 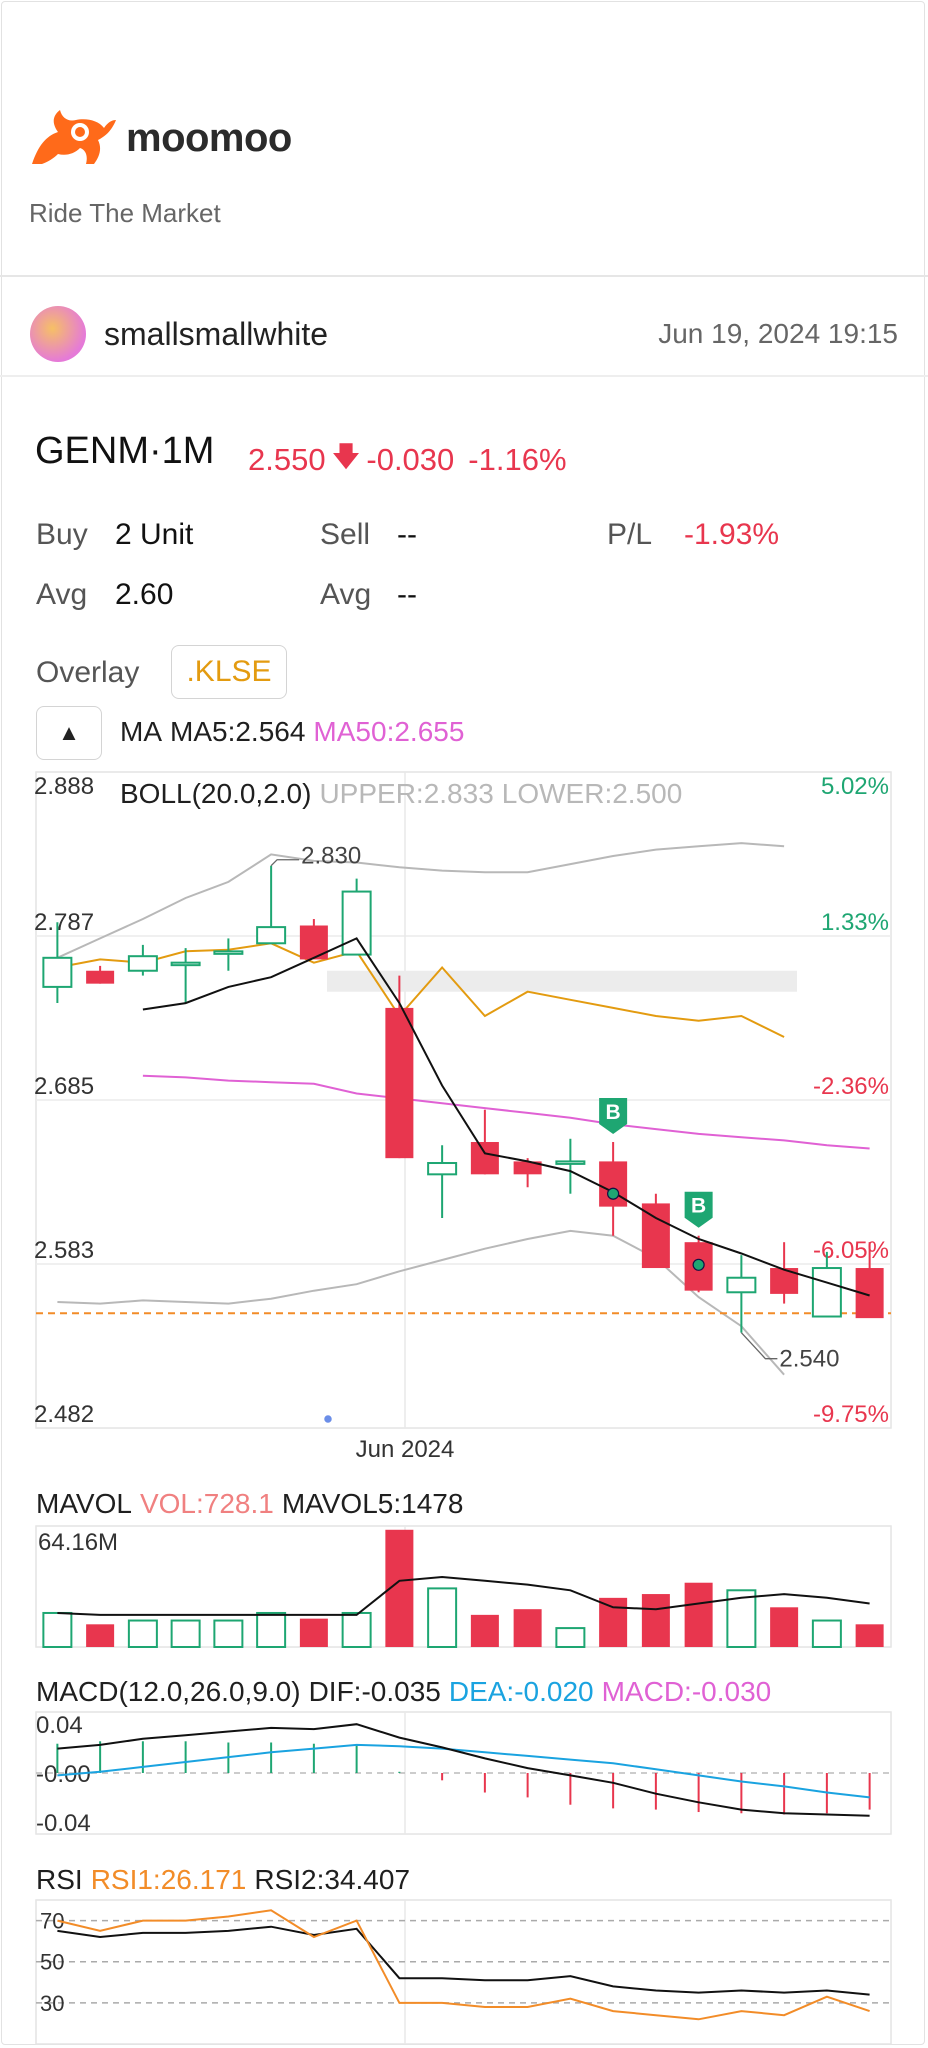 I want to click on collapse-button: ▲, so click(x=69, y=733).